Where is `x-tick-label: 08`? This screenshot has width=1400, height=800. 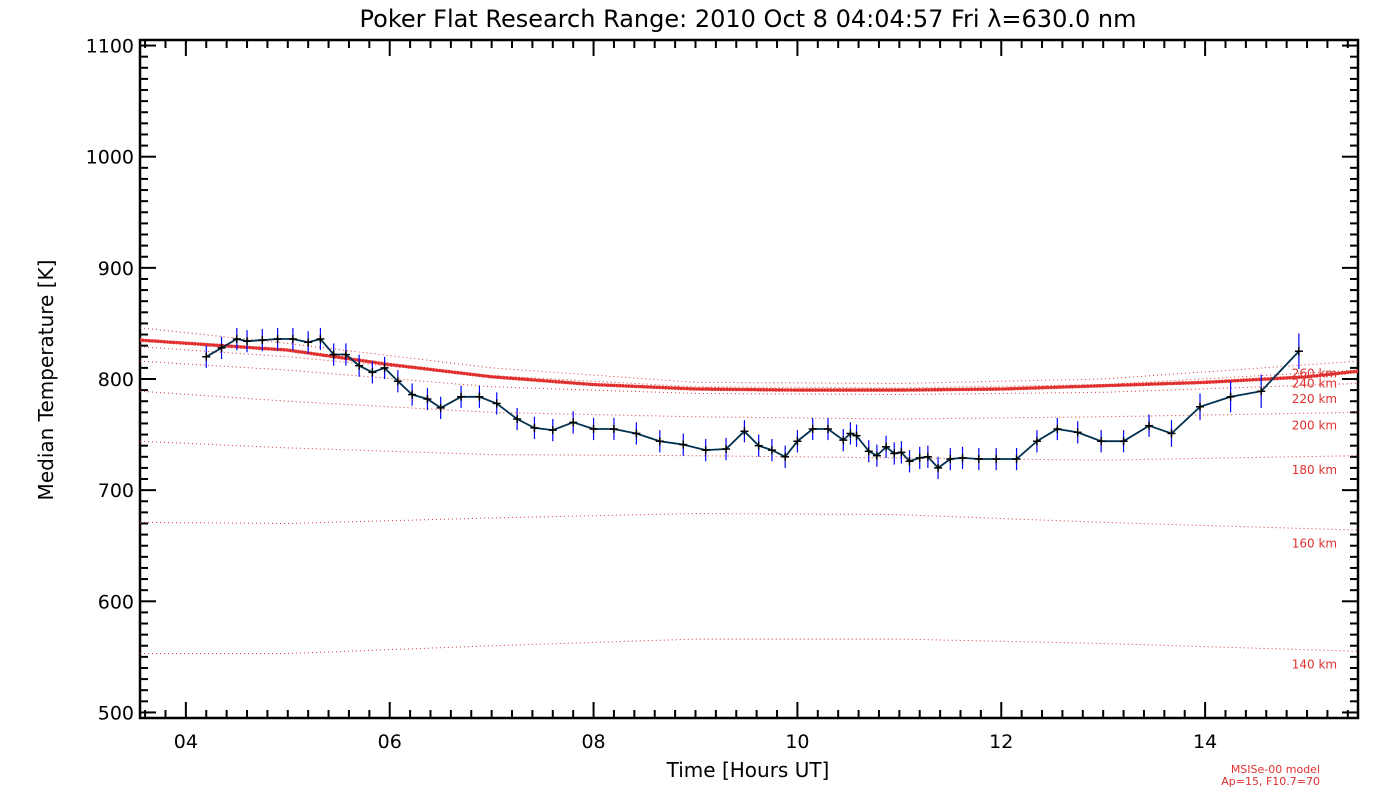
x-tick-label: 08 is located at coordinates (593, 742).